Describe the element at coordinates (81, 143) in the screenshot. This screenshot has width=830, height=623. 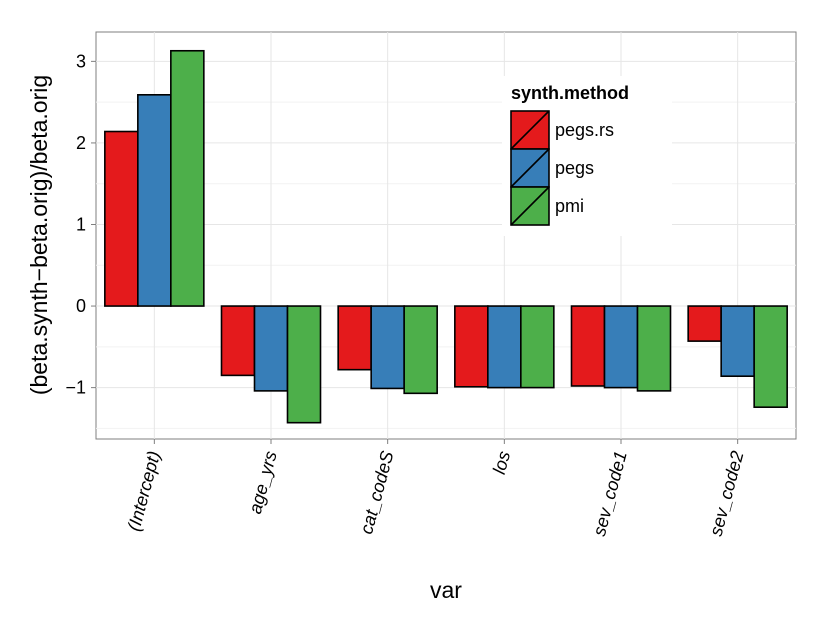
I see `y-tick-label: 2` at that location.